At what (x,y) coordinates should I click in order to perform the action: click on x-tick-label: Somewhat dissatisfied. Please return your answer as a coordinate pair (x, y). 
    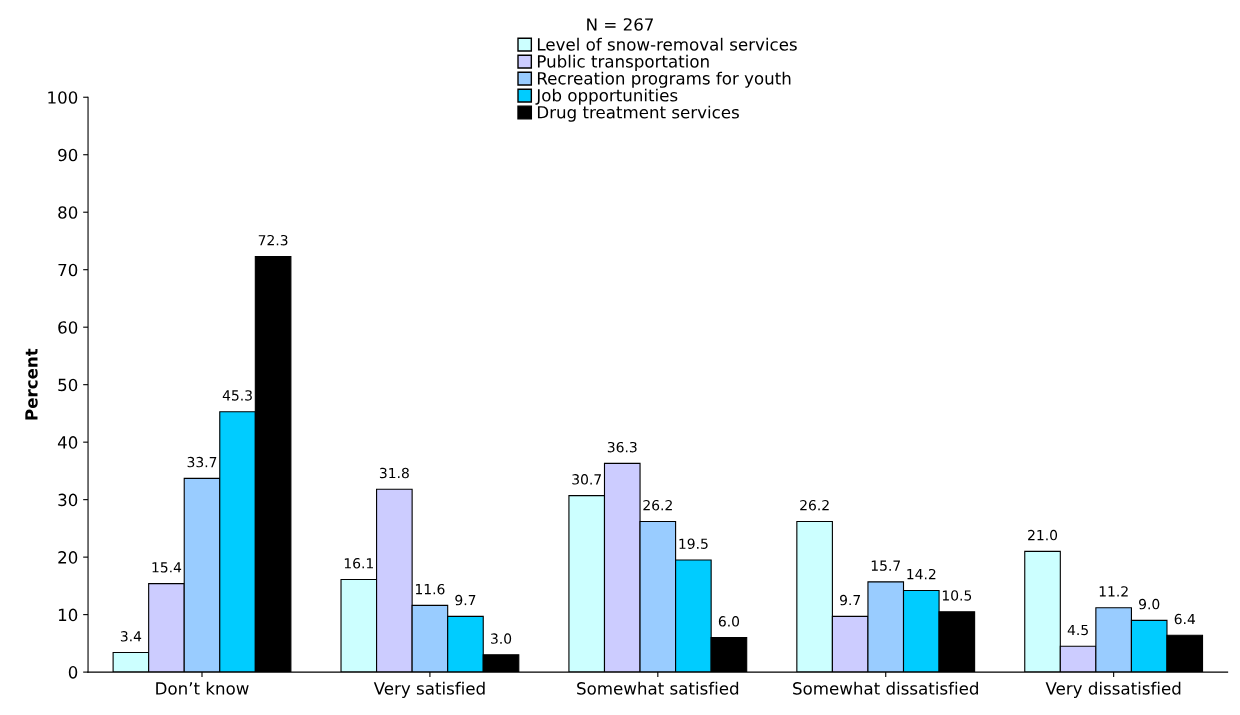
    Looking at the image, I should click on (885, 688).